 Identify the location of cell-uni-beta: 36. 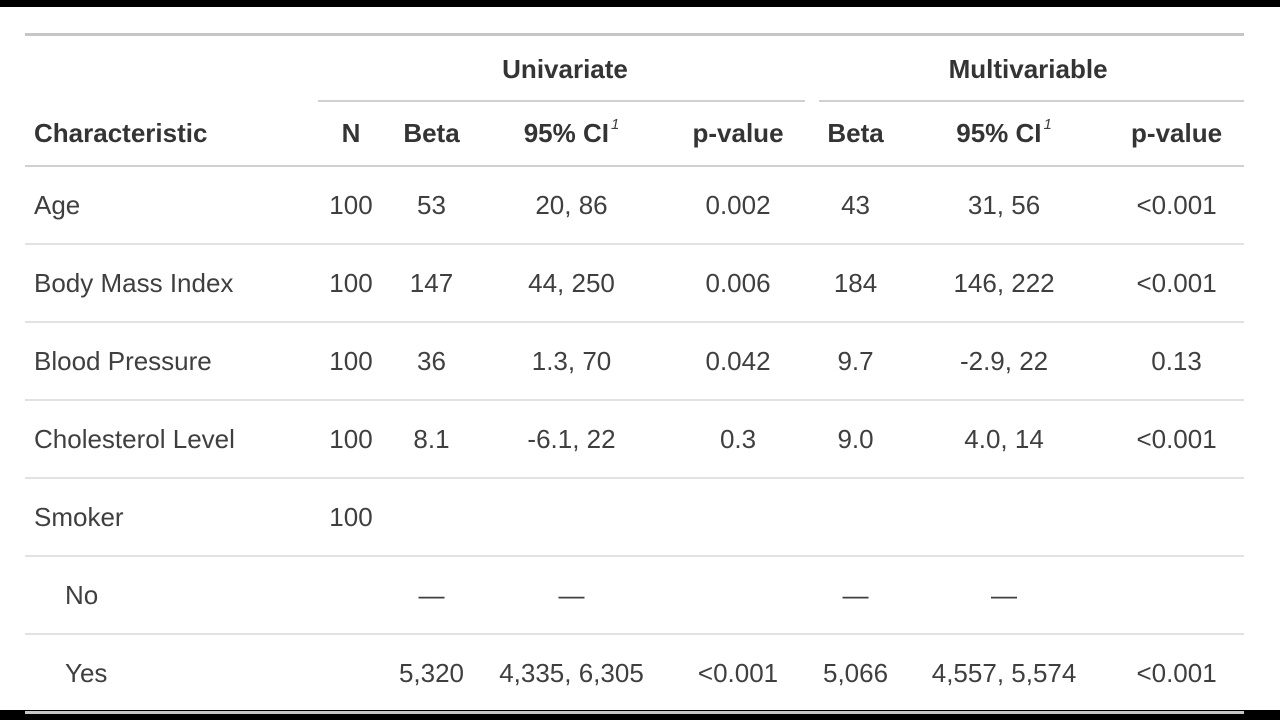
(431, 361).